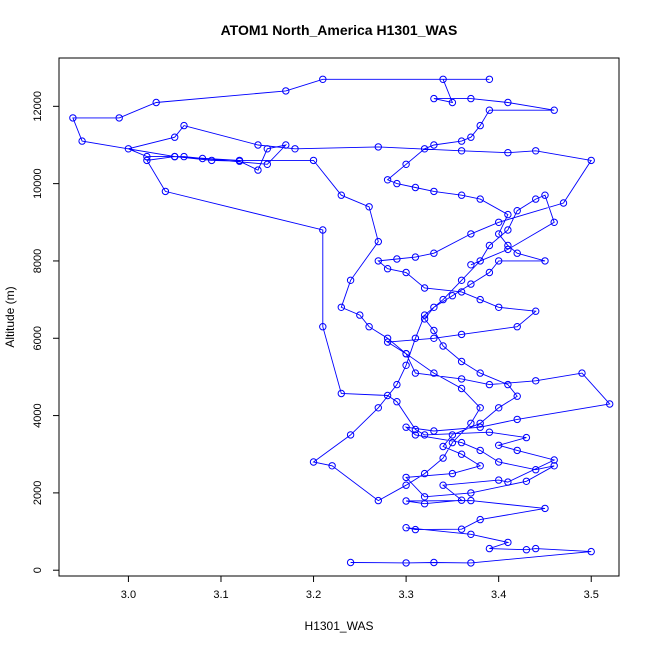 Image resolution: width=650 pixels, height=650 pixels. Describe the element at coordinates (38, 493) in the screenshot. I see `y-tick-label: 2000` at that location.